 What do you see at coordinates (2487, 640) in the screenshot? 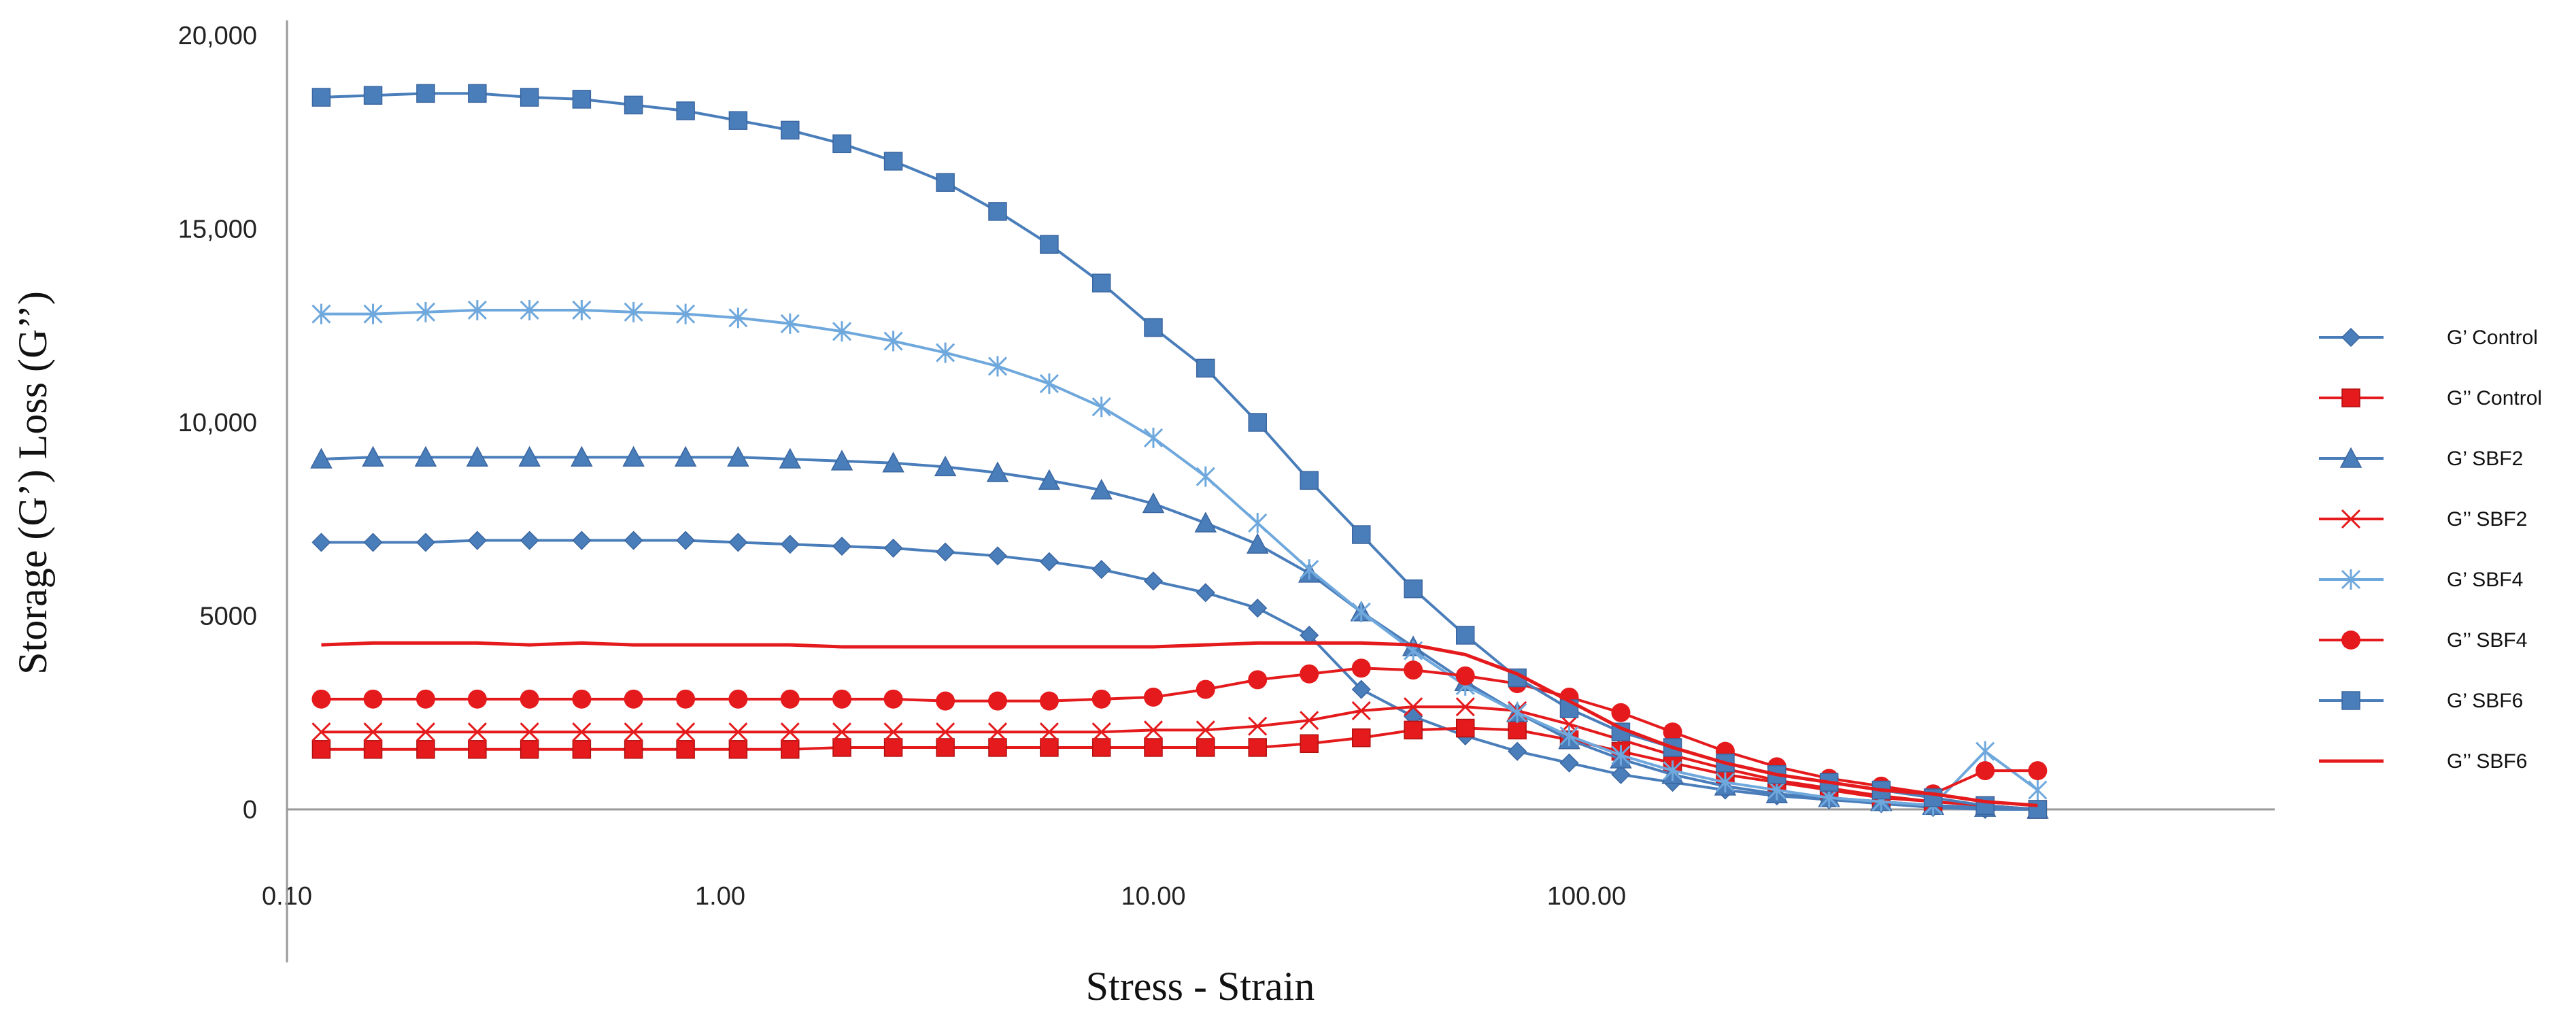
I see `legend-label: G’’ SBF4` at bounding box center [2487, 640].